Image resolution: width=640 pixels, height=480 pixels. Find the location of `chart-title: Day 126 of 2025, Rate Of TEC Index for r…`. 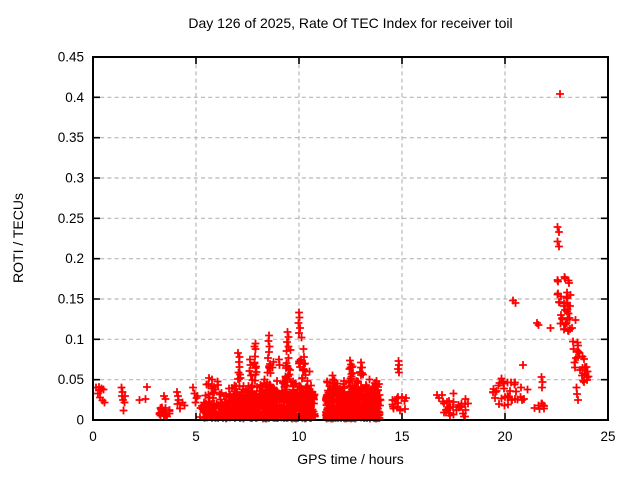

chart-title: Day 126 of 2025, Rate Of TEC Index for r… is located at coordinates (350, 23).